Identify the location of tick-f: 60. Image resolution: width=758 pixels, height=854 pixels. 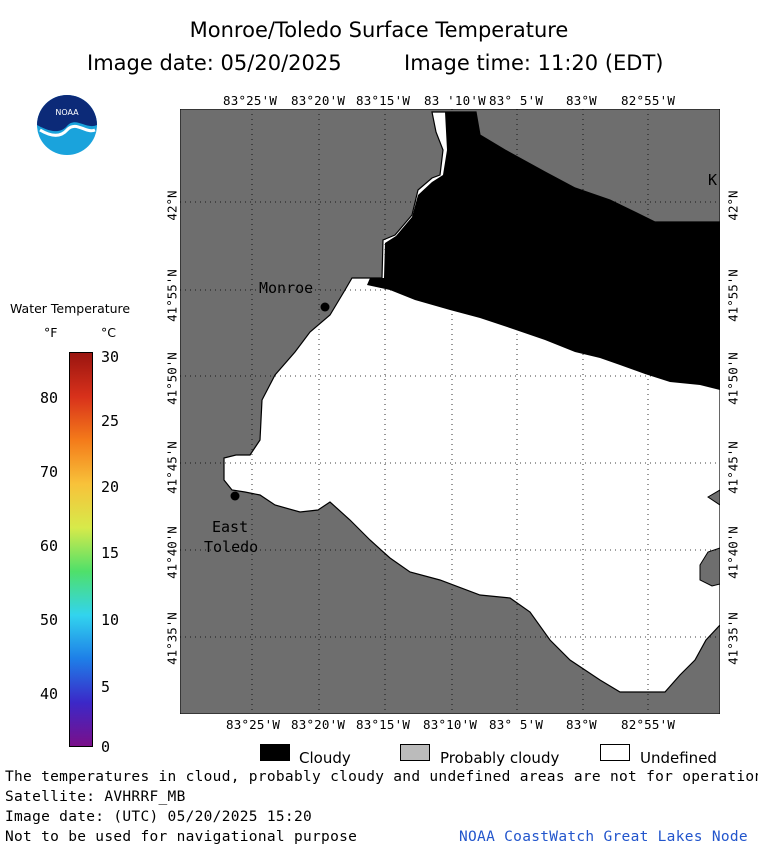
(49, 546).